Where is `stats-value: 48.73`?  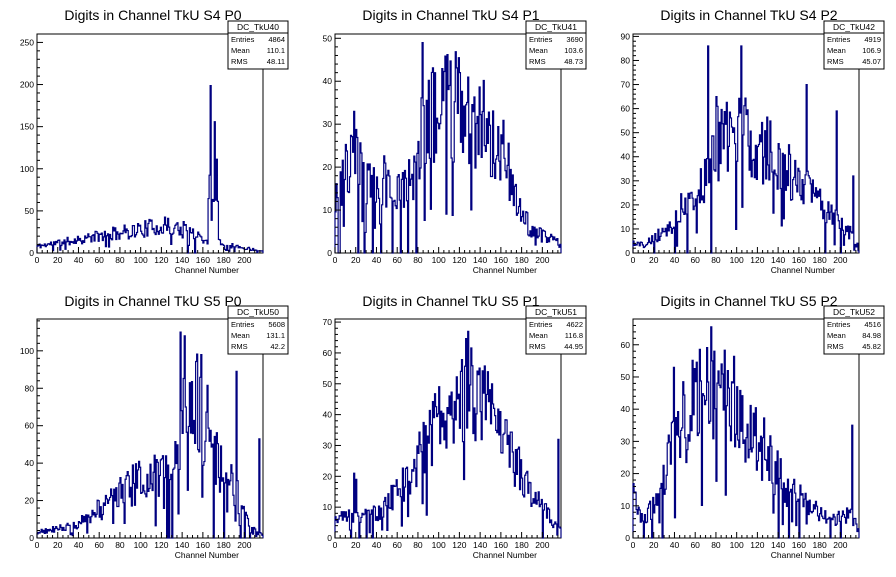
stats-value: 48.73 is located at coordinates (573, 61).